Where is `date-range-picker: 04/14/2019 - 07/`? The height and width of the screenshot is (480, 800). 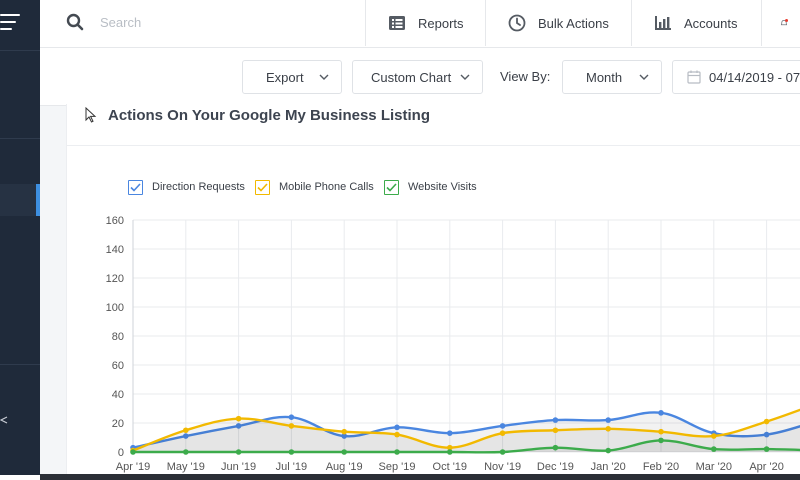 date-range-picker: 04/14/2019 - 07/ is located at coordinates (736, 77).